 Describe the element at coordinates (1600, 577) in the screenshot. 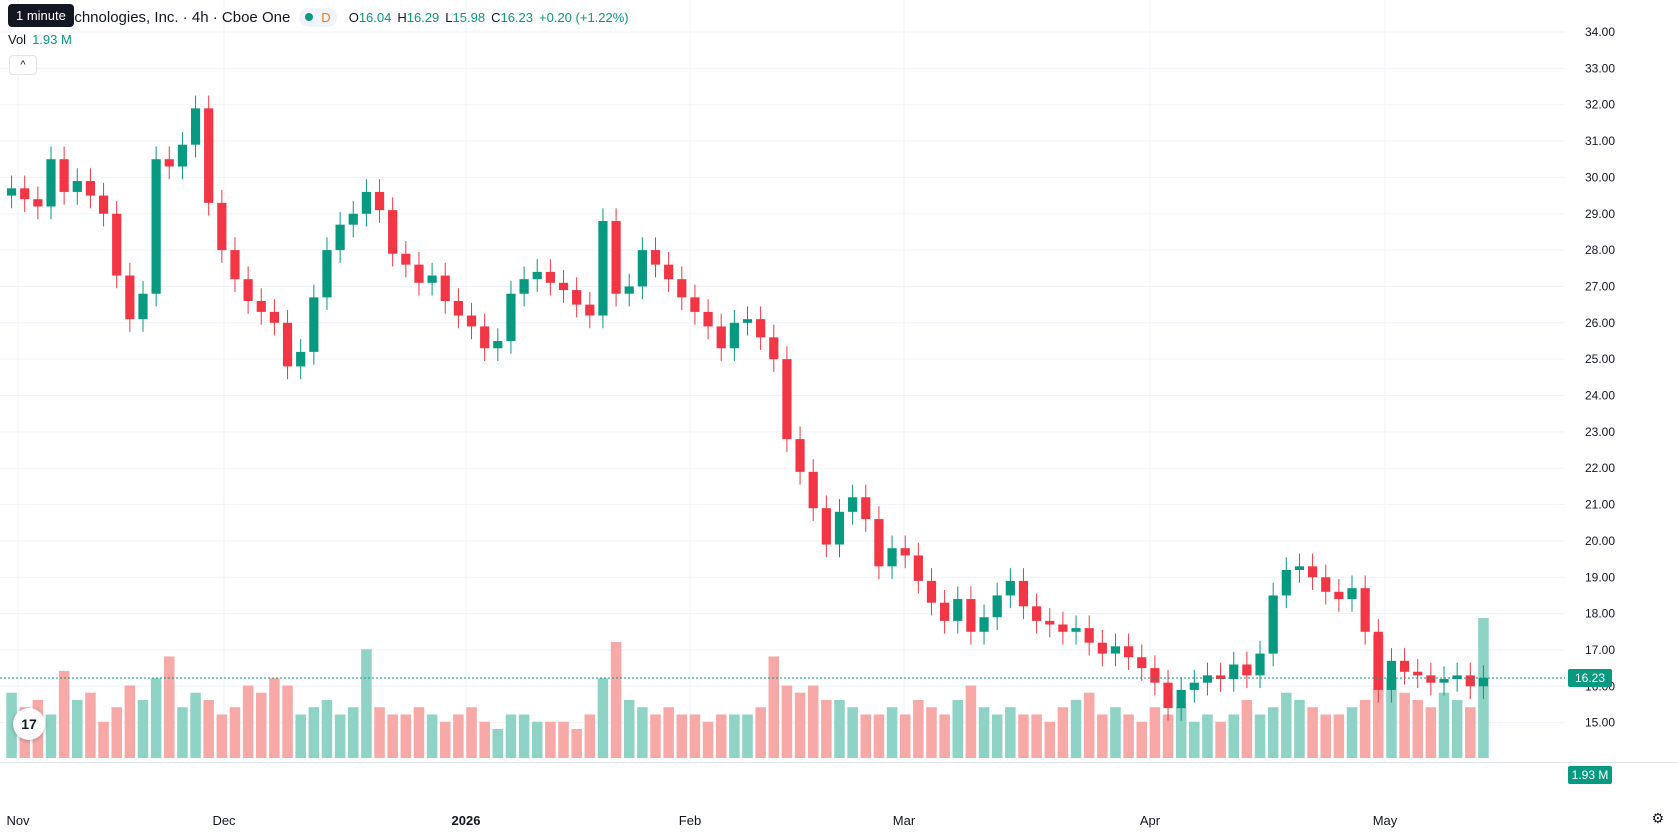

I see `price-tick-4: 19.00` at that location.